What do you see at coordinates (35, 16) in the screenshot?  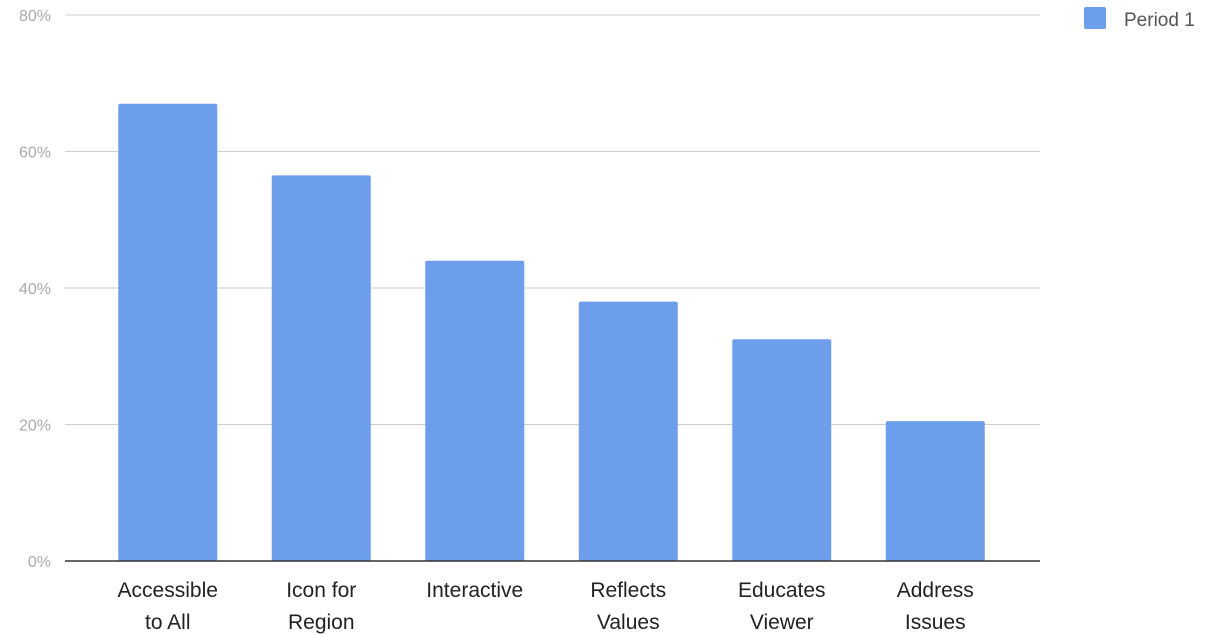 I see `y-tick-label: 80%` at bounding box center [35, 16].